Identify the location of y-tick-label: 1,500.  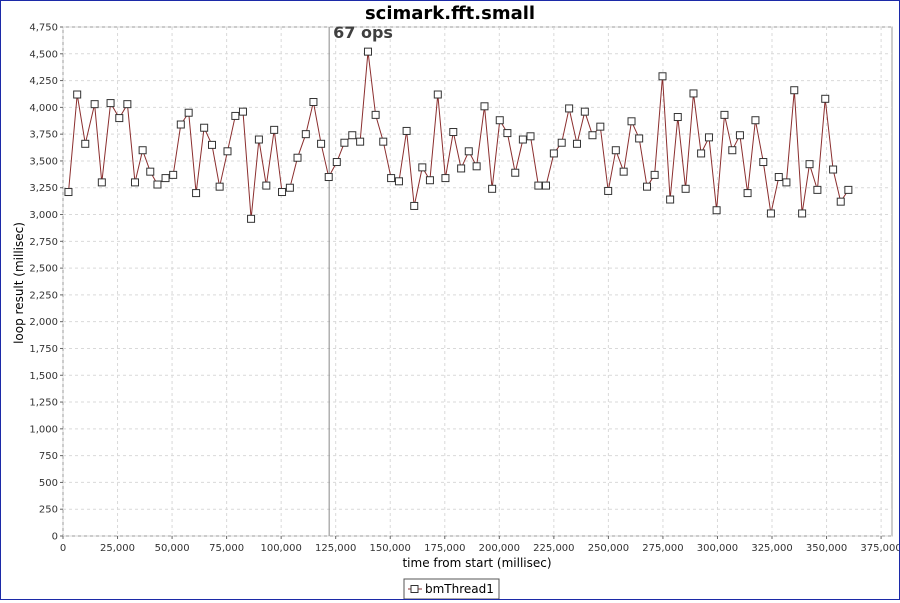
(43, 376).